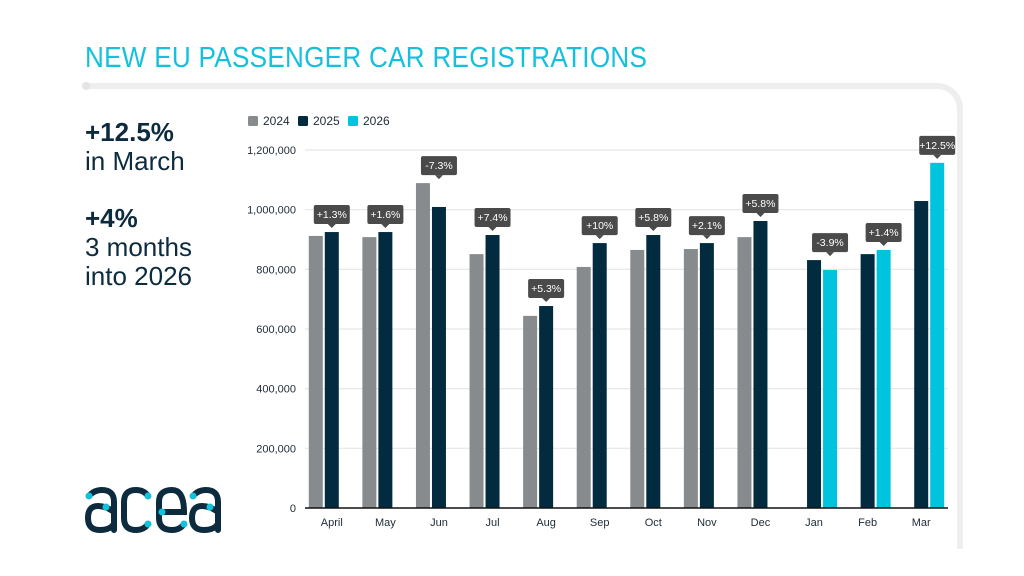 The height and width of the screenshot is (576, 1024). I want to click on bar-2025-May, so click(385, 370).